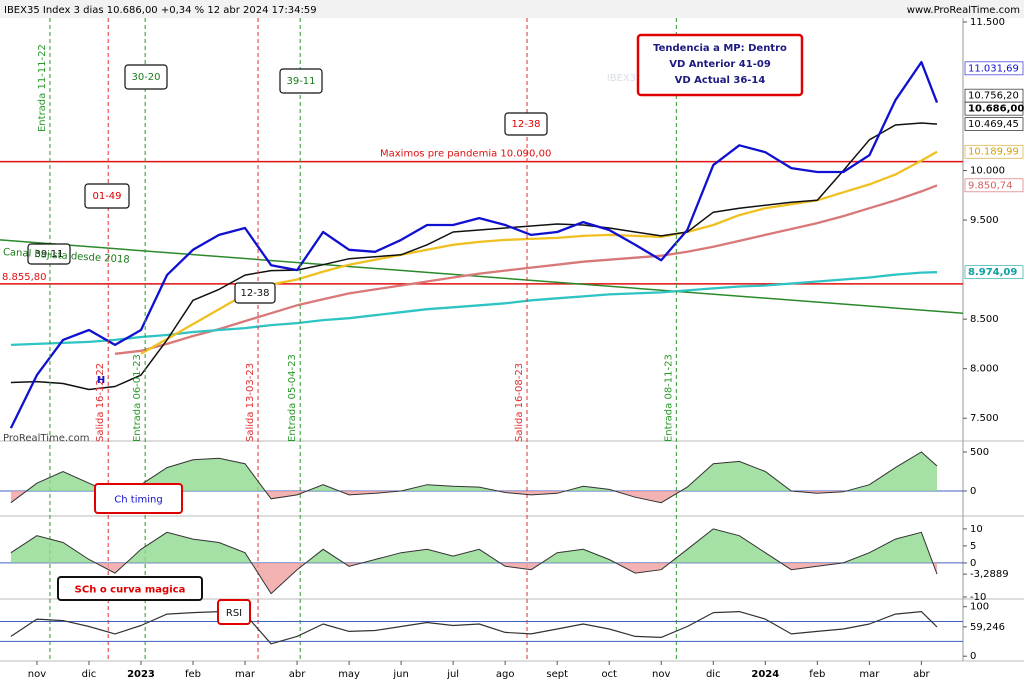 The width and height of the screenshot is (1024, 683). Describe the element at coordinates (101, 380) in the screenshot. I see `annotation: H` at that location.